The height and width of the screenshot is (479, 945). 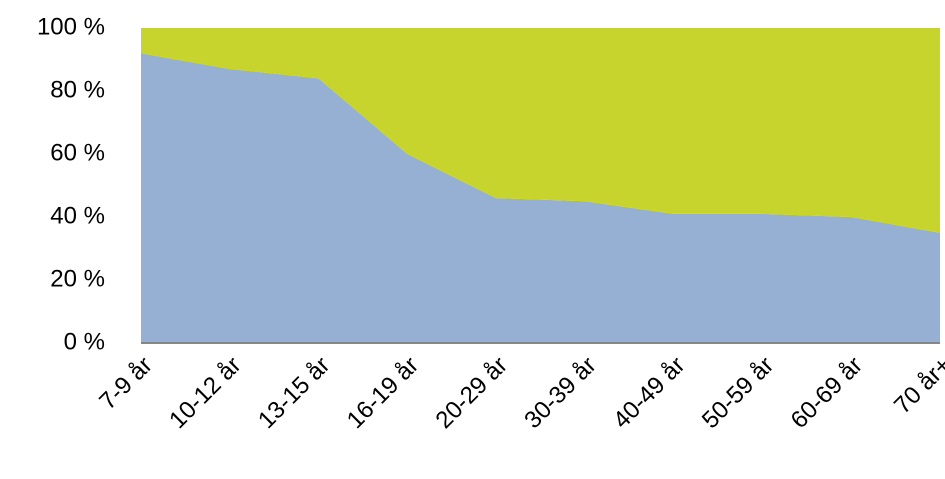 What do you see at coordinates (84, 341) in the screenshot?
I see `y-tick-label: 0 %` at bounding box center [84, 341].